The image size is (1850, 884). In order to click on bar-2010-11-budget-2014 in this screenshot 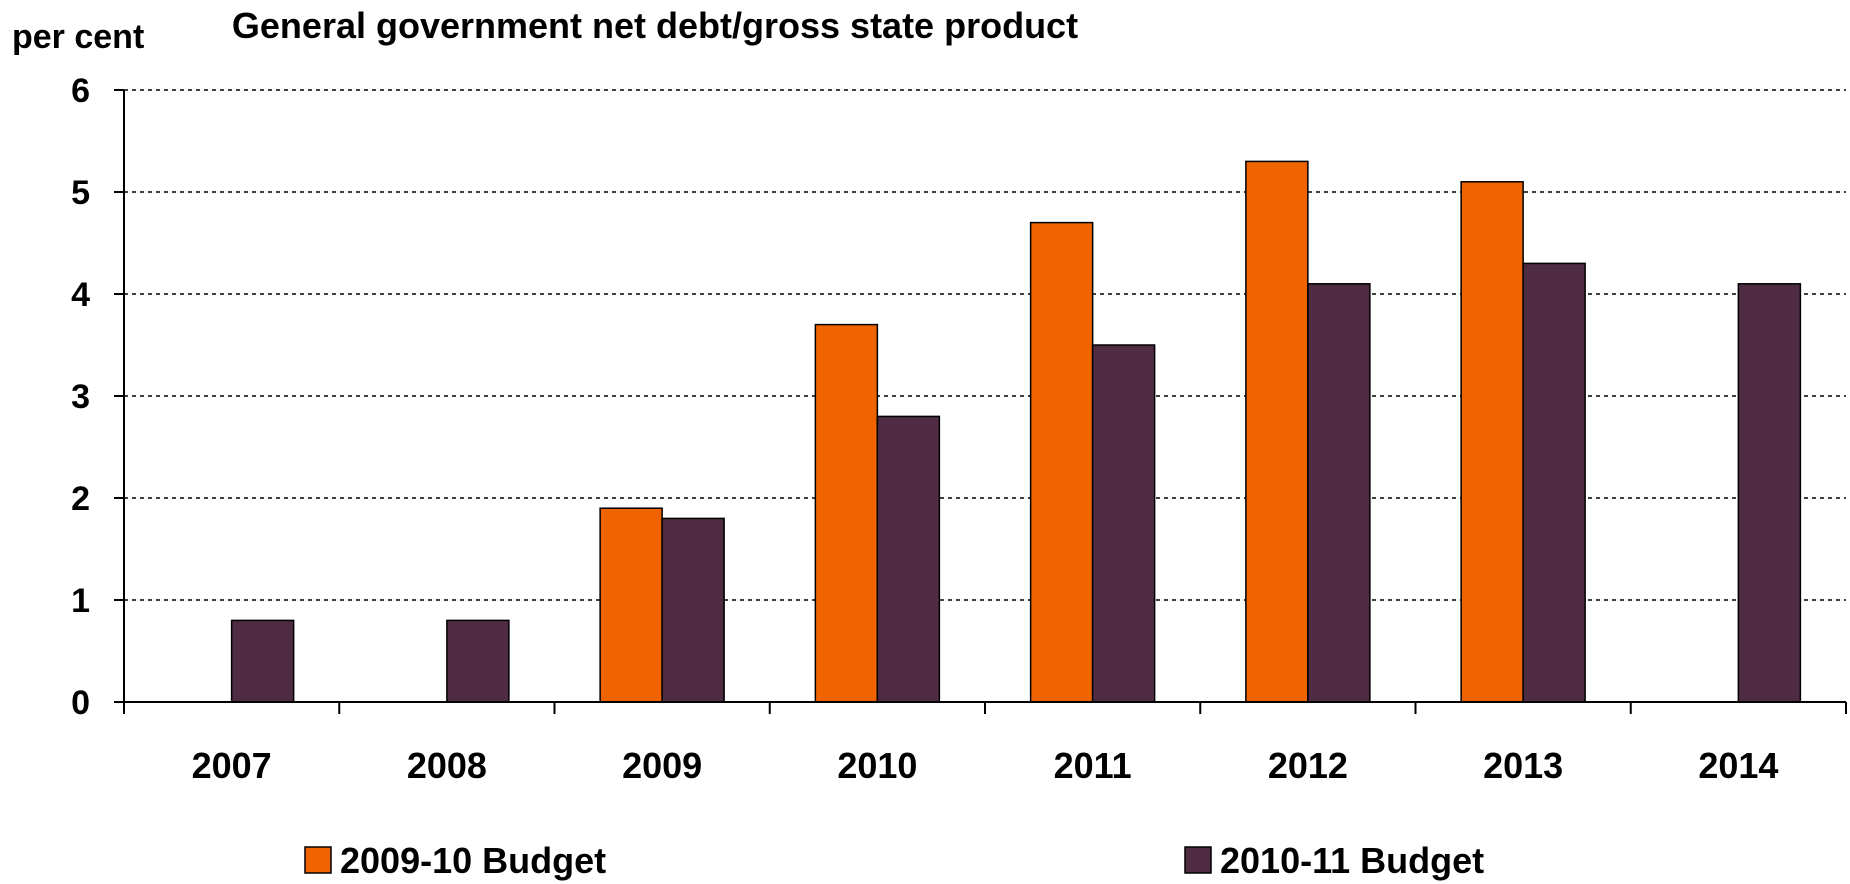, I will do `click(1769, 493)`.